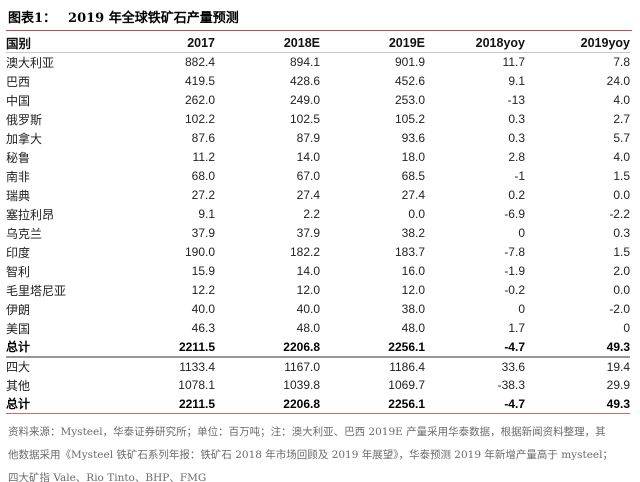 The image size is (640, 482). Describe the element at coordinates (267, 404) in the screenshot. I see `value-cell: 2206.8` at that location.